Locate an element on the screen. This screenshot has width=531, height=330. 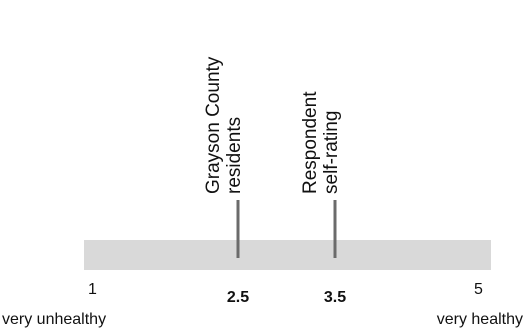
marker-value-label-0: 2.5 is located at coordinates (238, 297).